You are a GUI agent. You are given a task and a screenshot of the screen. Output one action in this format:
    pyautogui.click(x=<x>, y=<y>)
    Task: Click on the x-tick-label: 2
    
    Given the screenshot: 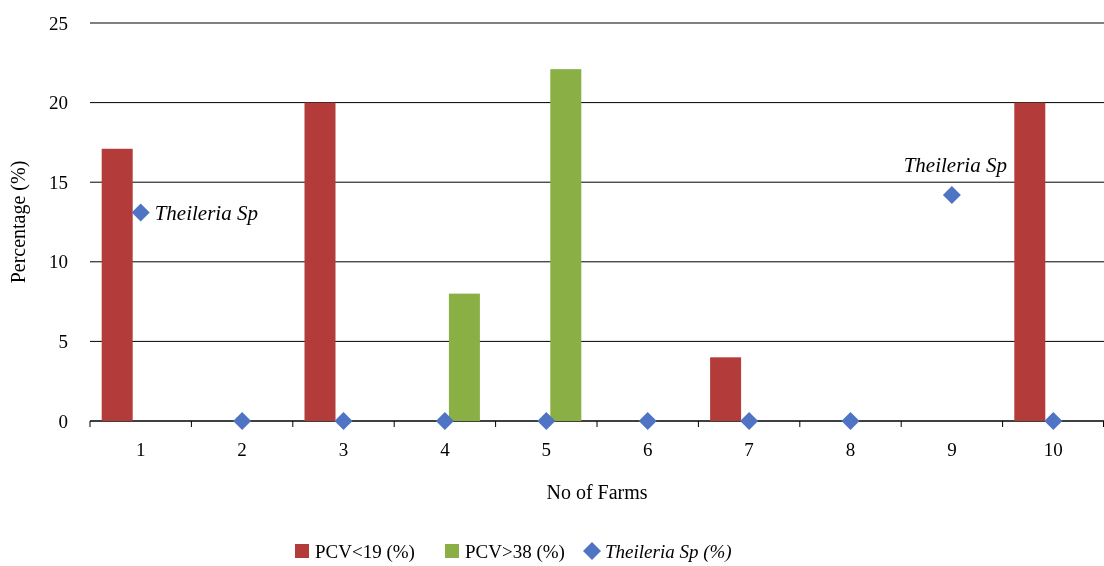 What is the action you would take?
    pyautogui.click(x=242, y=449)
    